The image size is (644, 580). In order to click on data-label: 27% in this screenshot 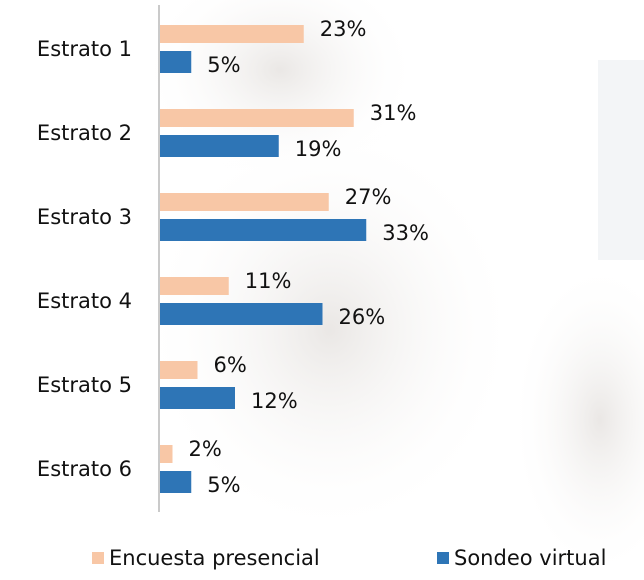, I will do `click(368, 197)`.